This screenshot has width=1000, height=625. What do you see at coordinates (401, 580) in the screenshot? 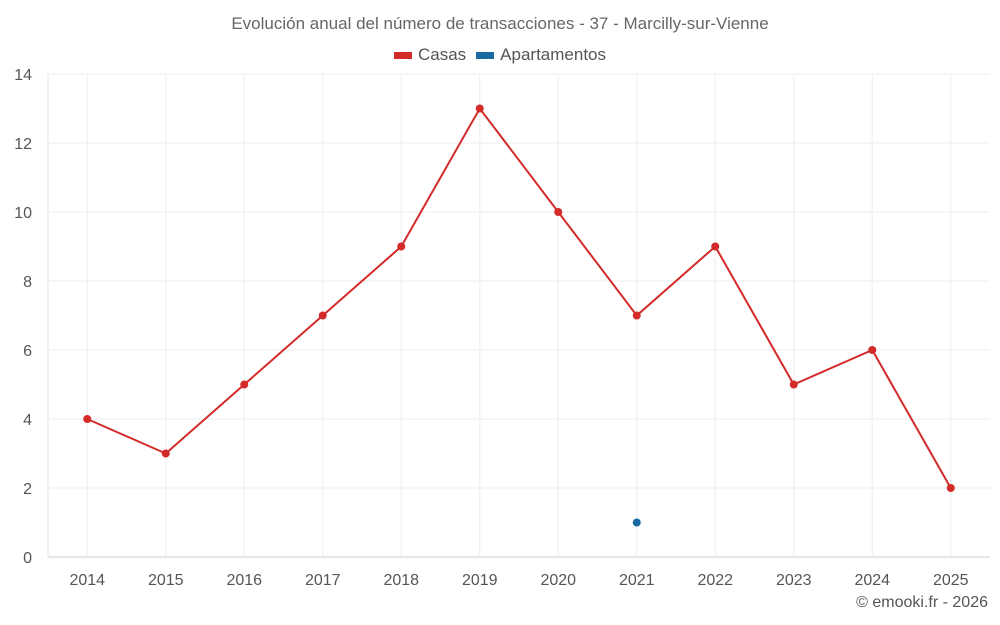
I see `x-tick-label: 2018` at bounding box center [401, 580].